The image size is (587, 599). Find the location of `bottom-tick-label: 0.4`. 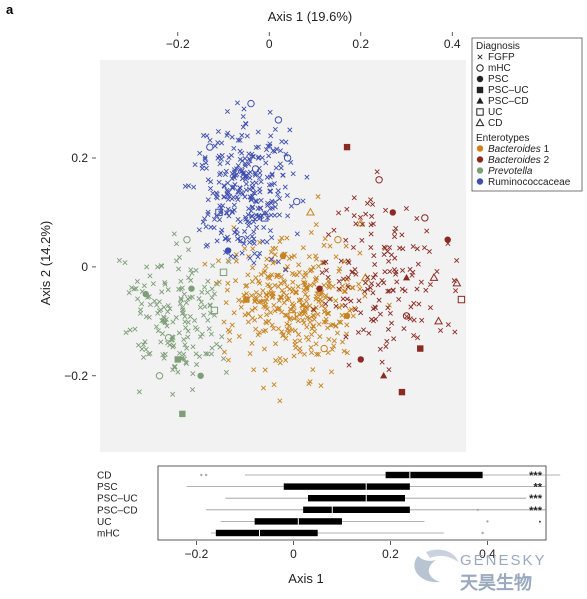

bottom-tick-label: 0.4 is located at coordinates (487, 554).